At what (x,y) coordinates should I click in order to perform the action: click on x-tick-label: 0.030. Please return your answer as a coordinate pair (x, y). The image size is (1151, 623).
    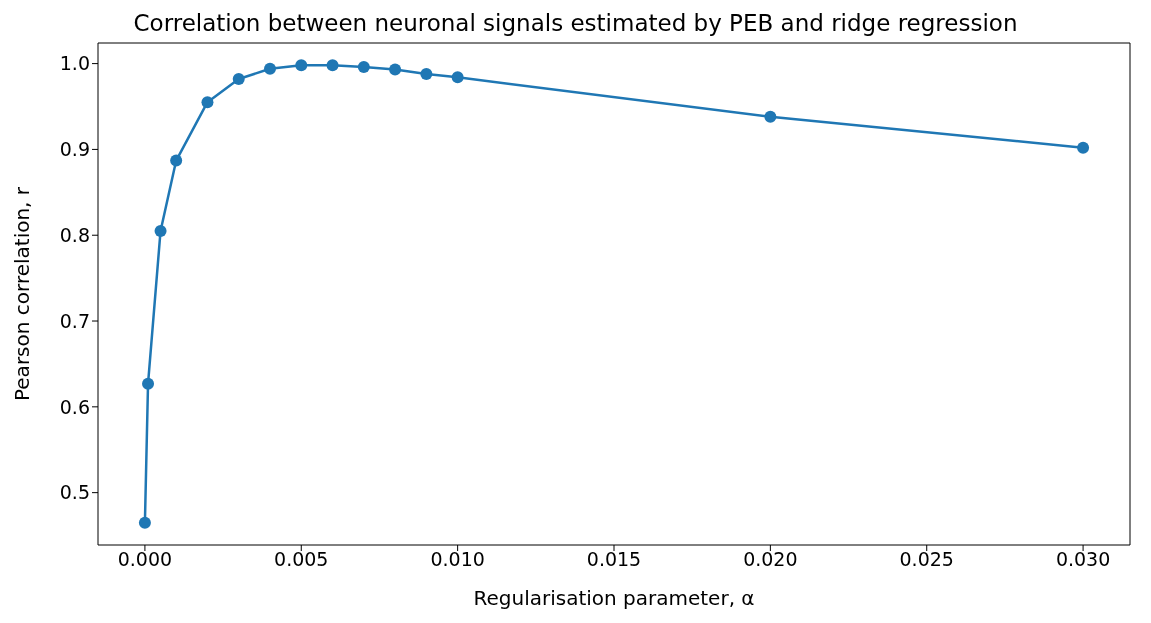
    Looking at the image, I should click on (1083, 559).